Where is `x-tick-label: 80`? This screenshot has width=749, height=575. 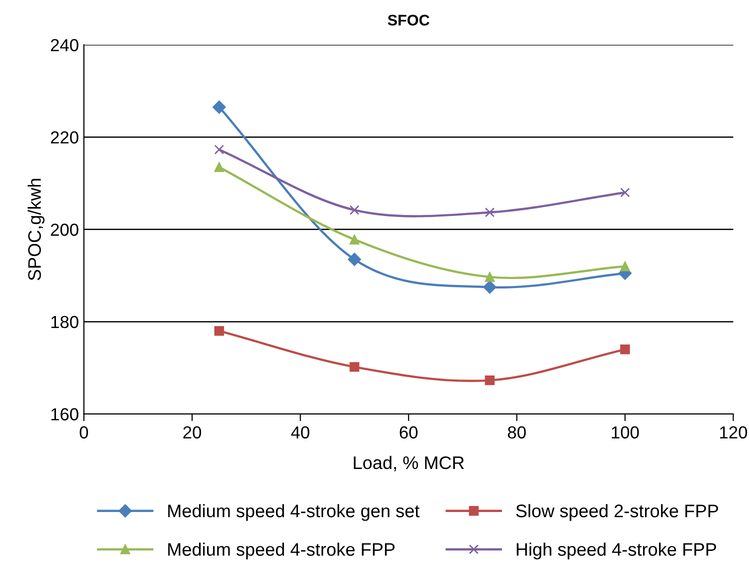
x-tick-label: 80 is located at coordinates (517, 432).